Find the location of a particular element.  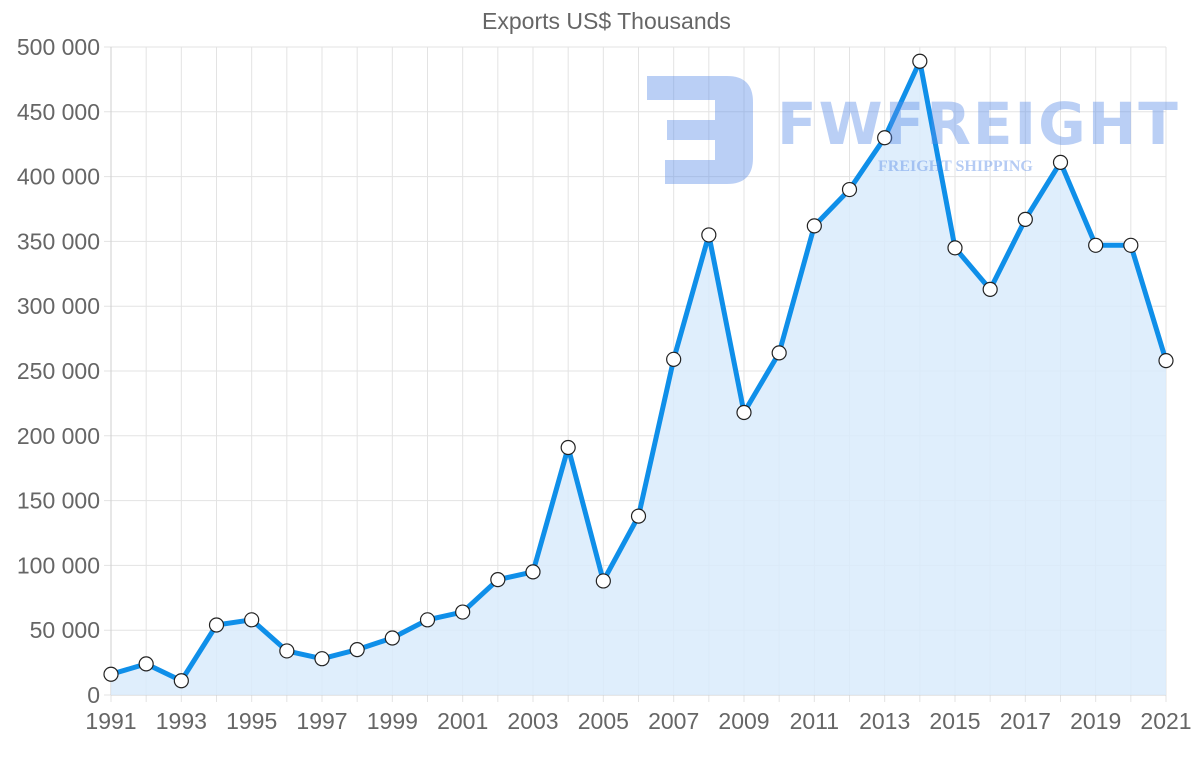

x-tick-label: 2013 is located at coordinates (884, 721).